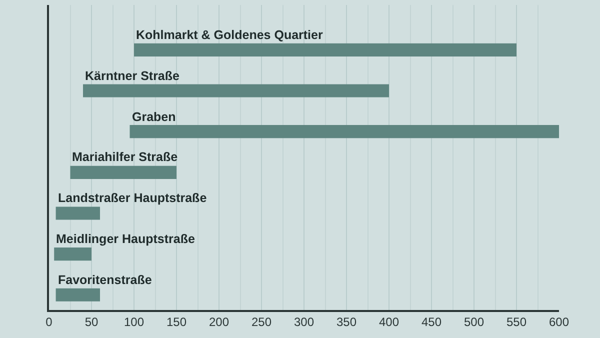  I want to click on x-tick-label: 400, so click(389, 322).